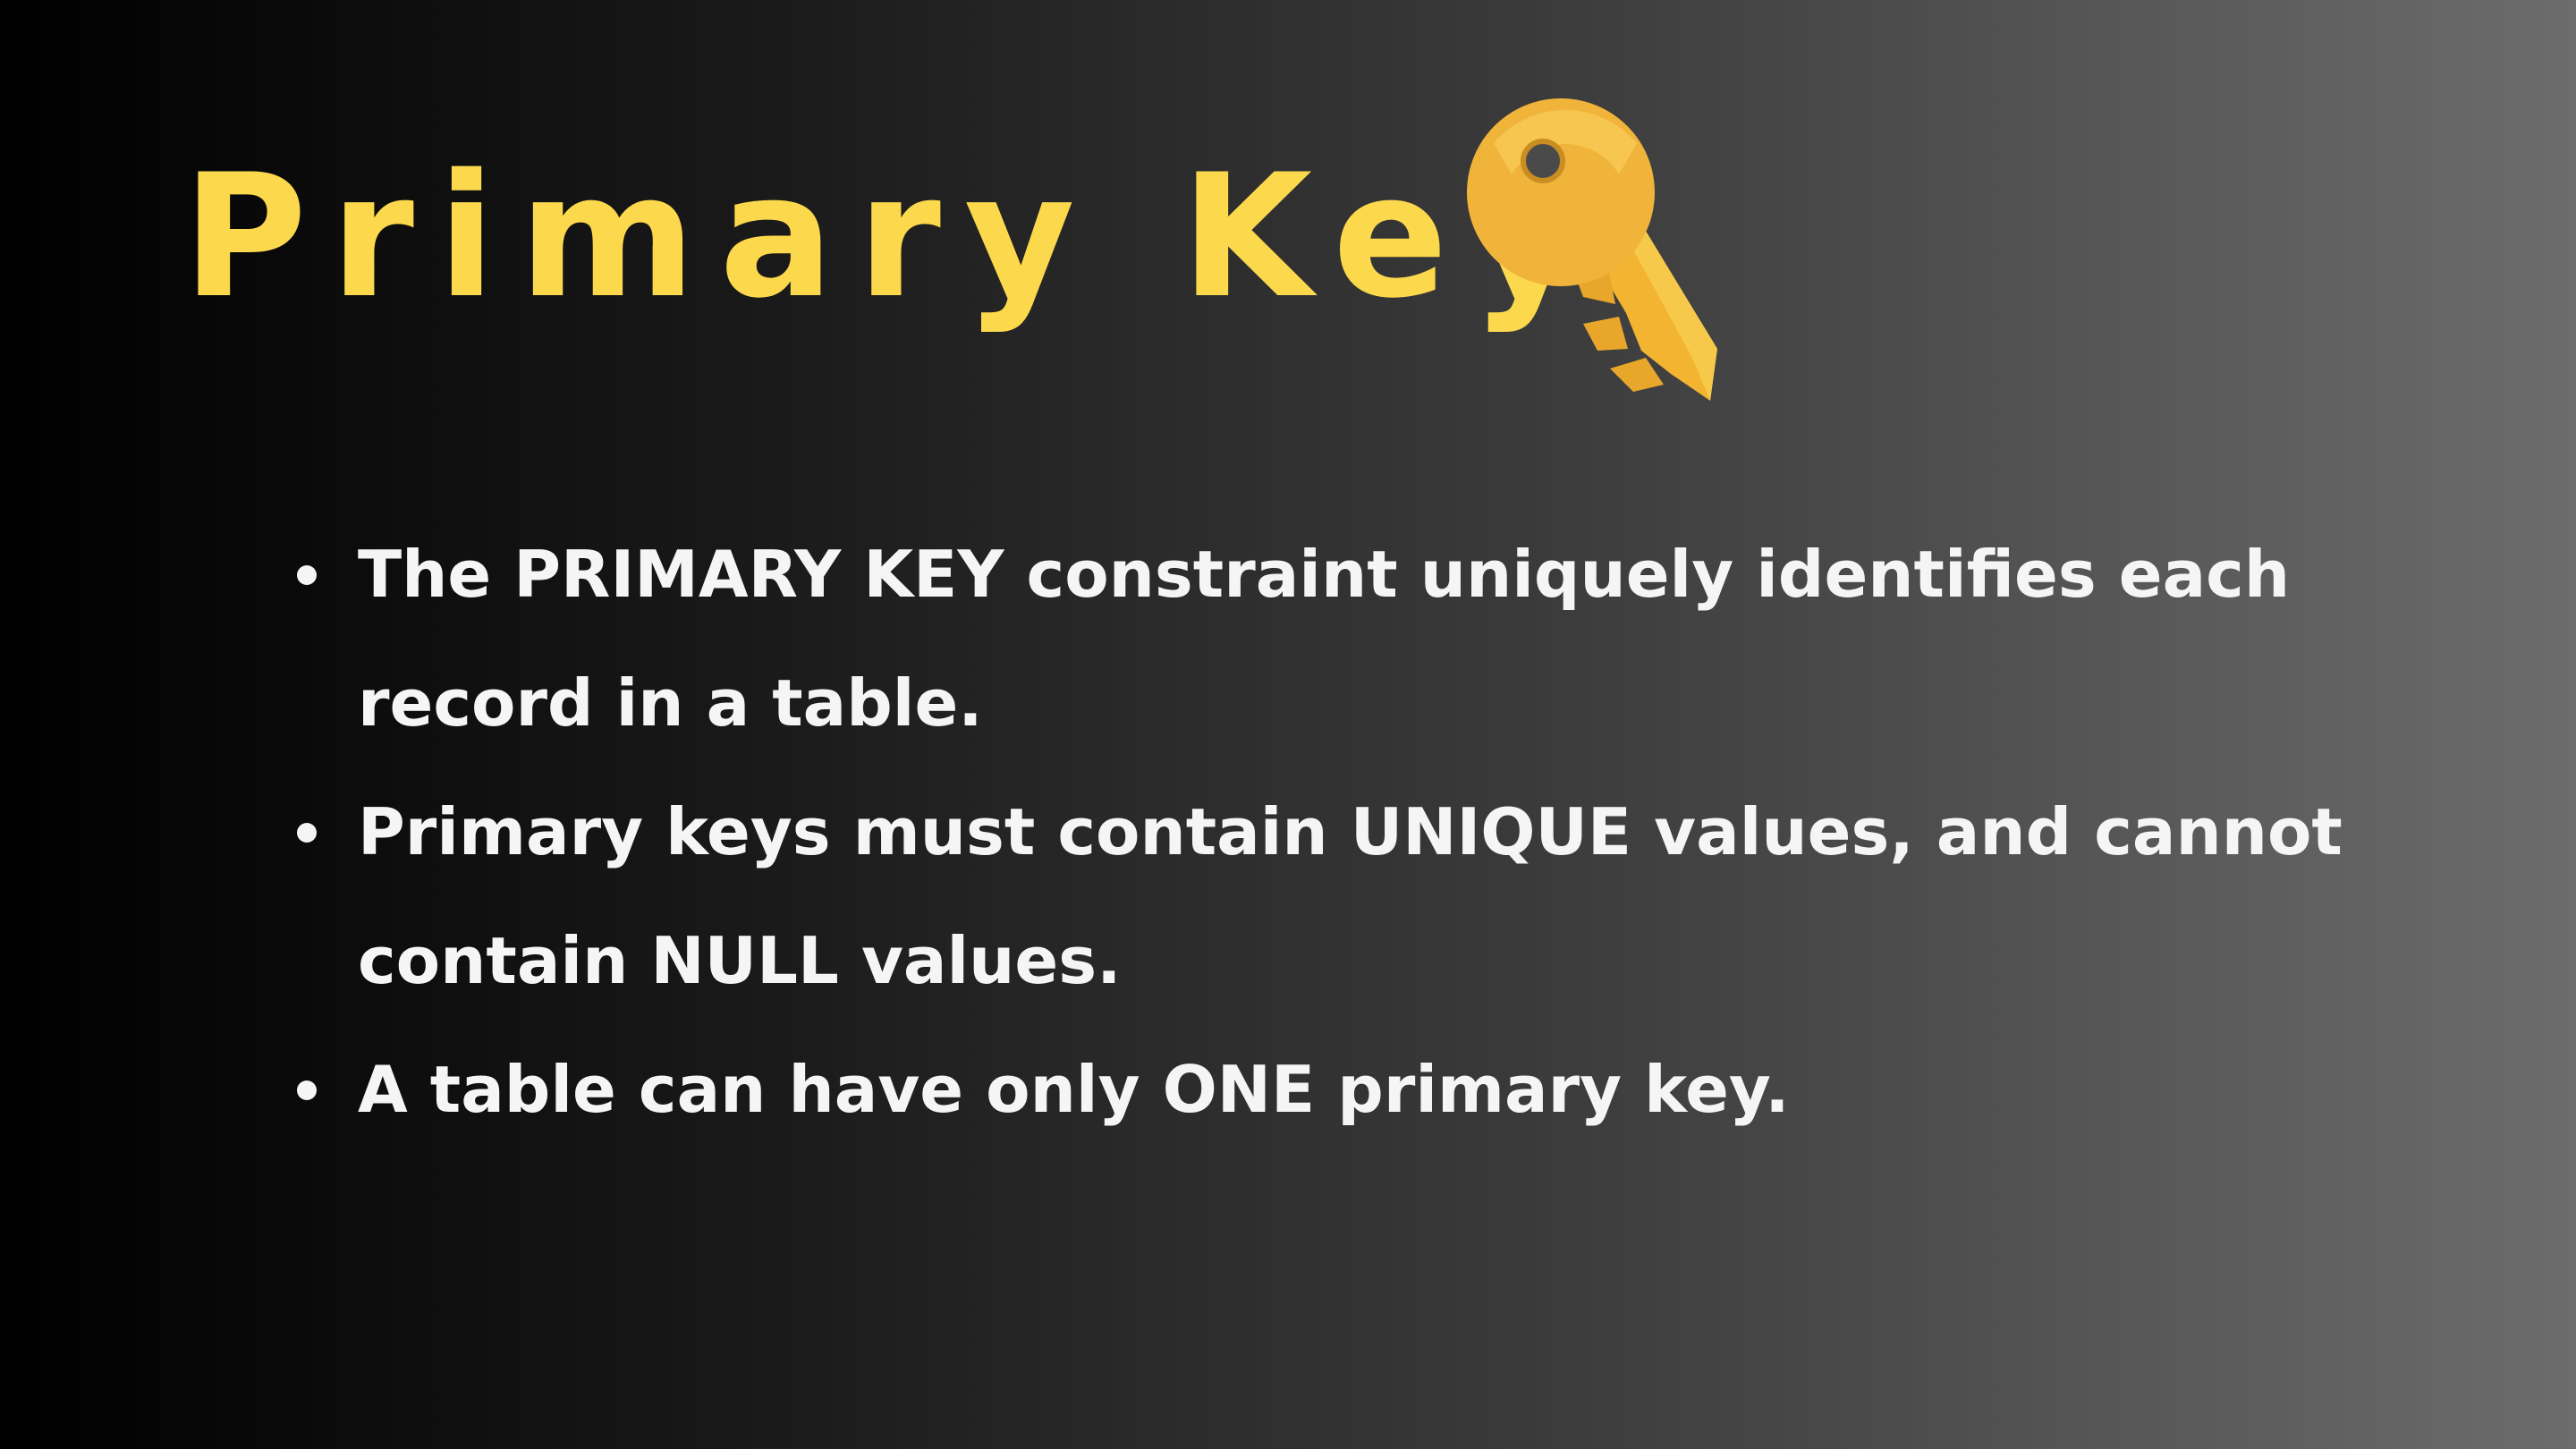  What do you see at coordinates (1359, 1089) in the screenshot?
I see `list-item: A table can have only ONE primary key.` at bounding box center [1359, 1089].